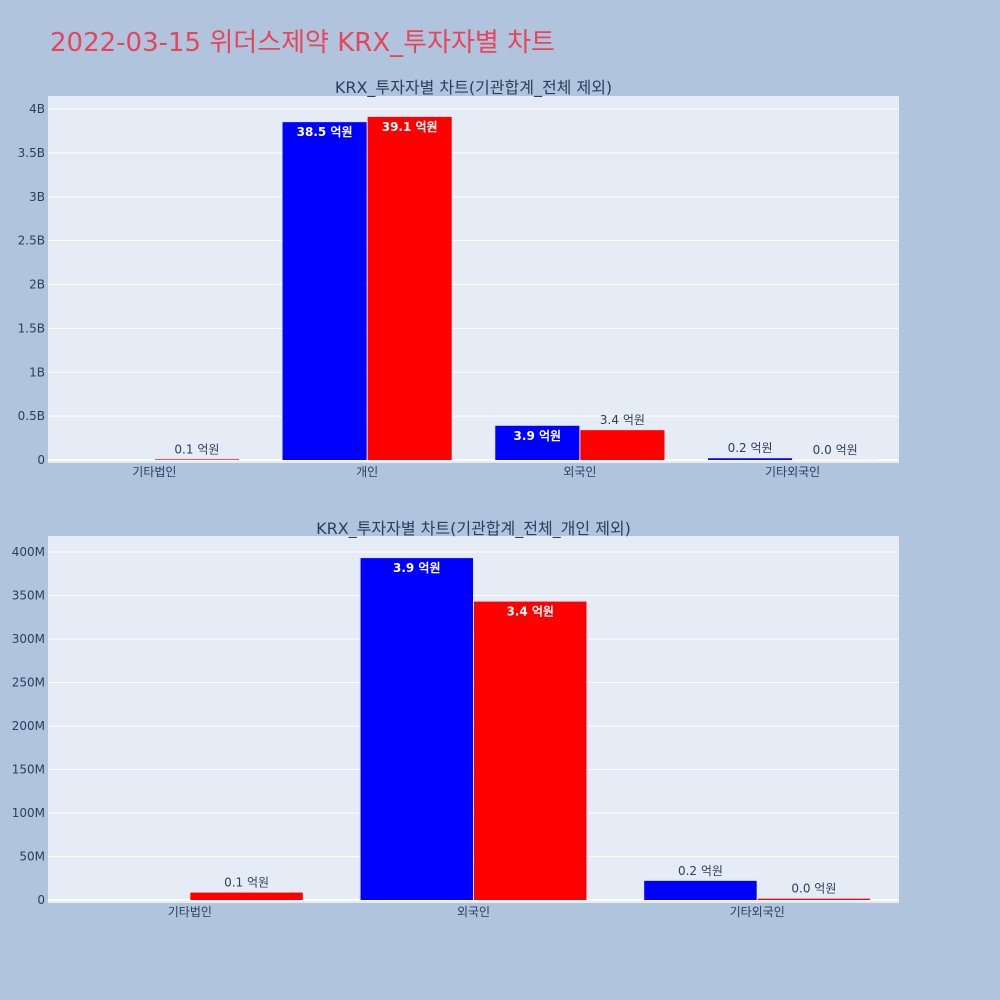 The width and height of the screenshot is (1000, 1000). Describe the element at coordinates (37, 197) in the screenshot. I see `y-tick-label: 3B` at that location.